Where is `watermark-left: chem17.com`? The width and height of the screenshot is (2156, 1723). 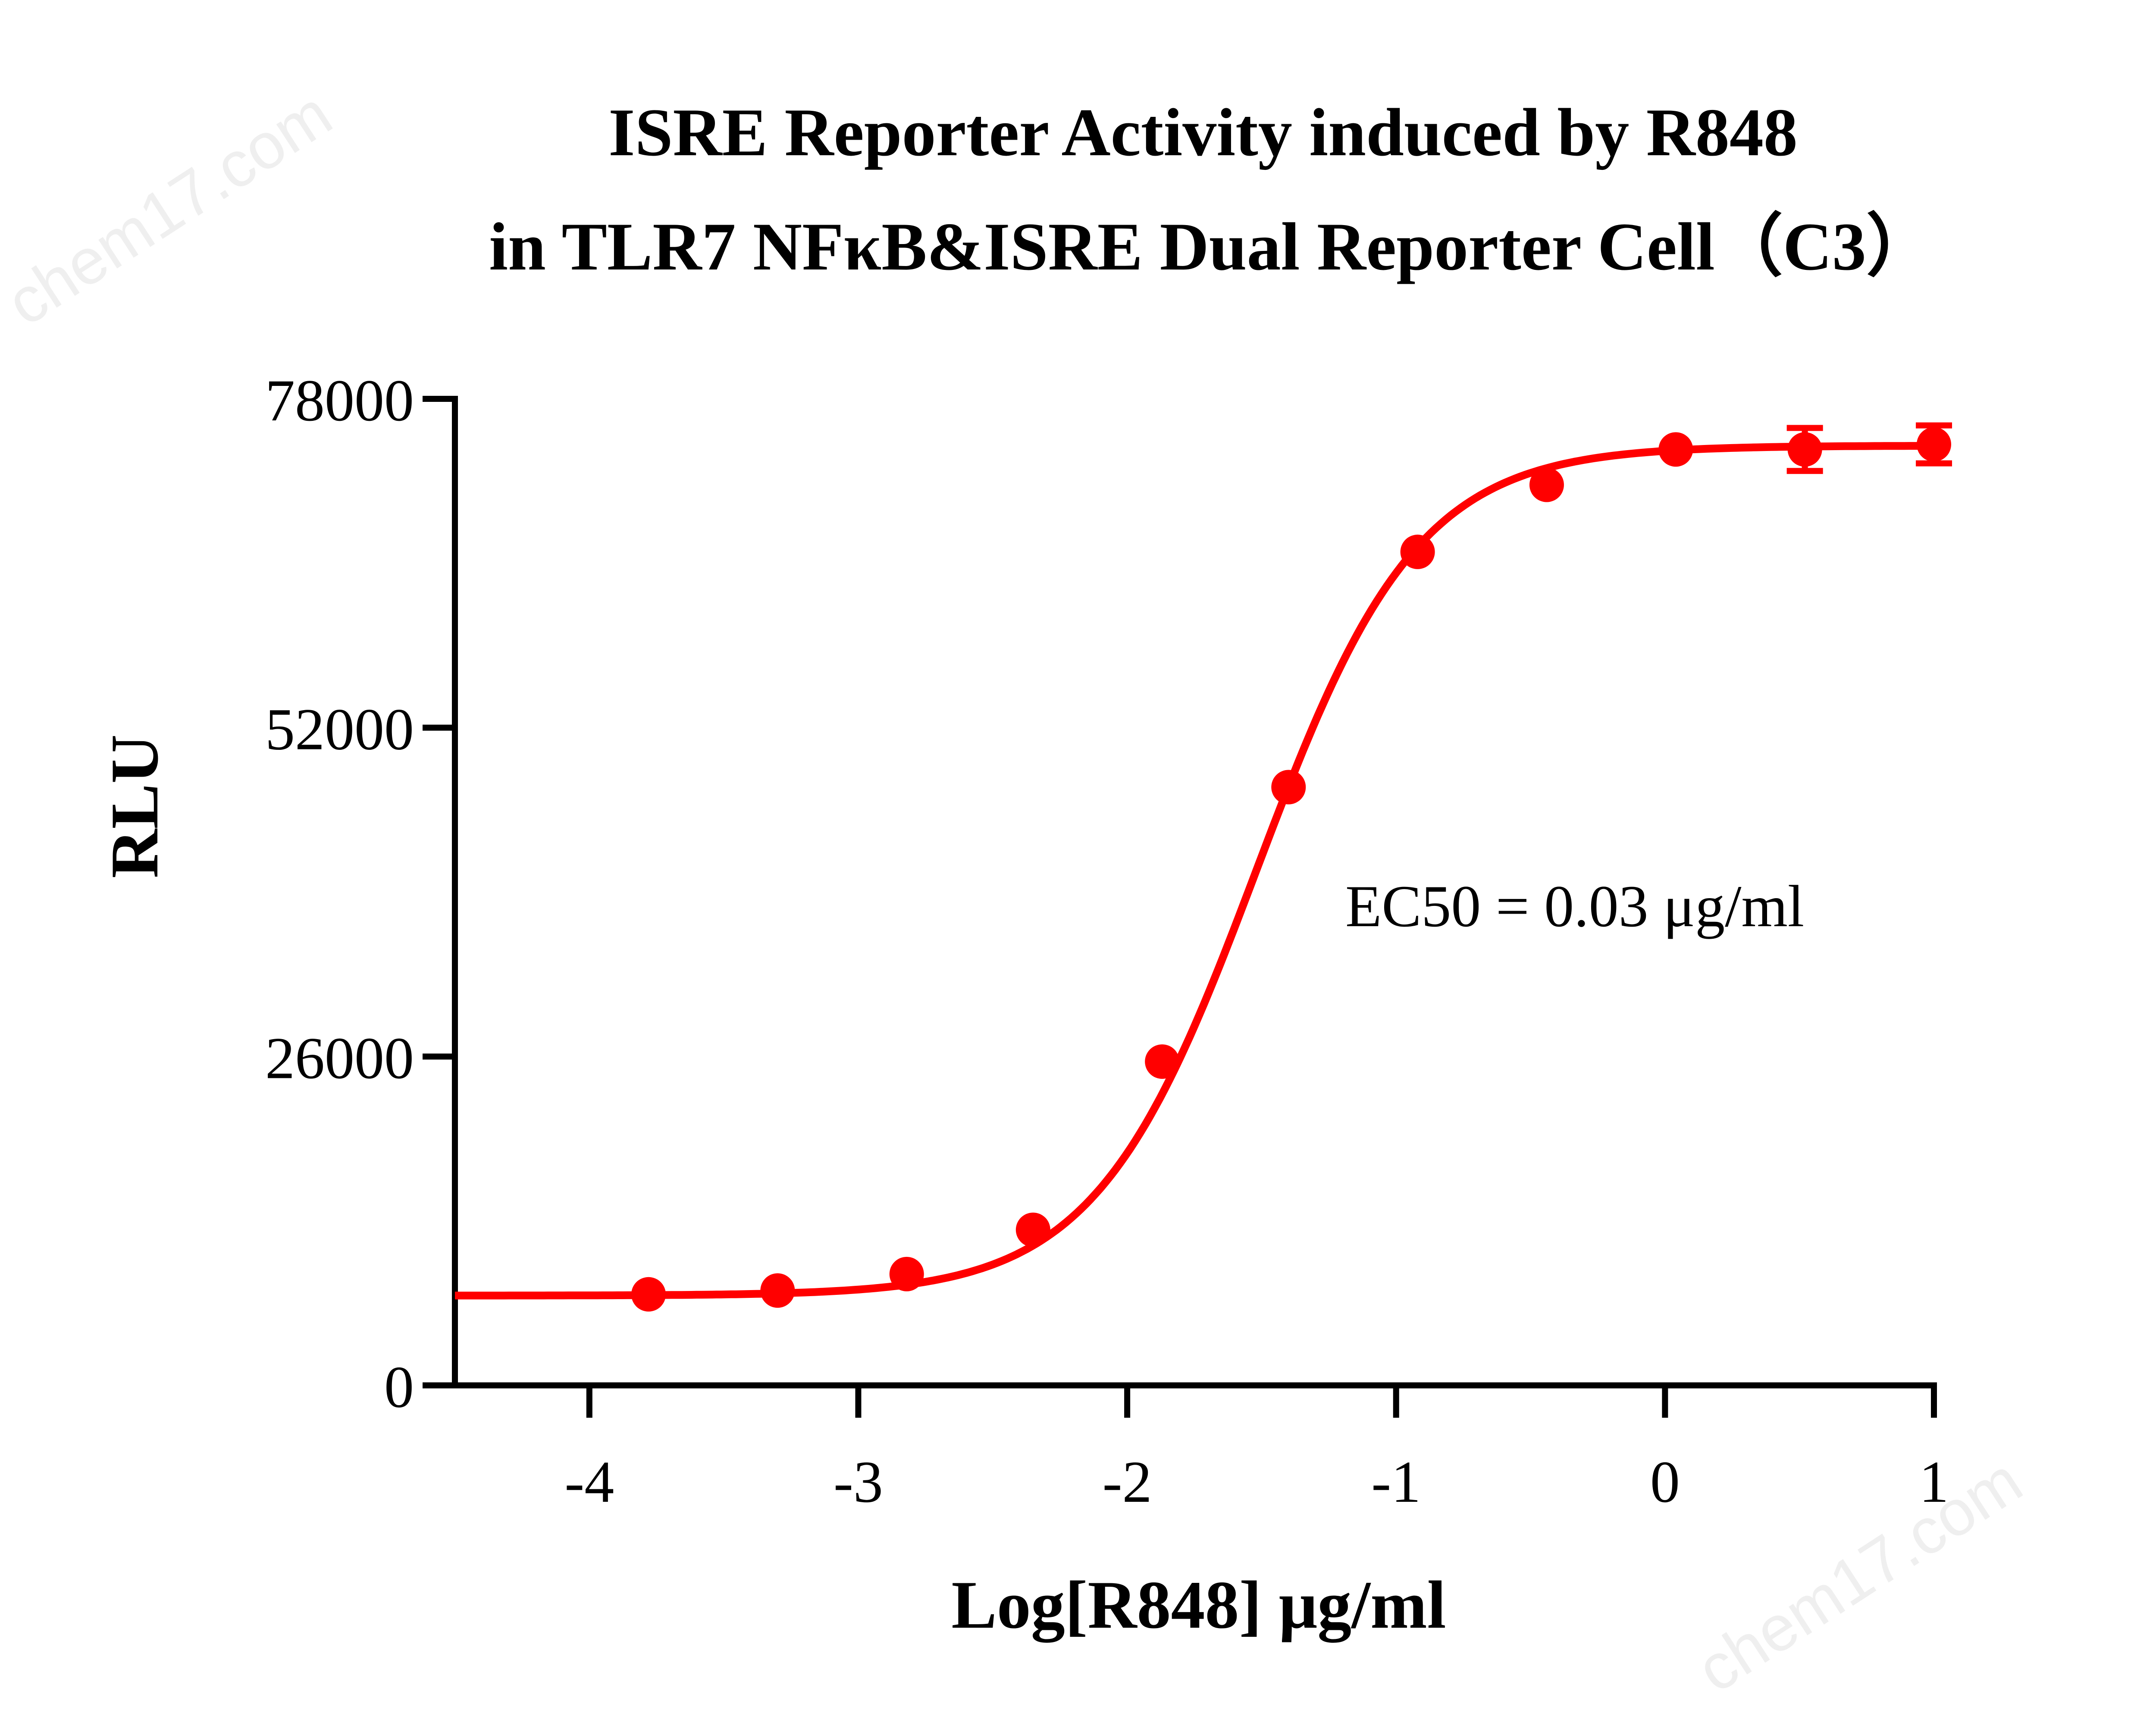
watermark-left: chem17.com is located at coordinates (172, 208).